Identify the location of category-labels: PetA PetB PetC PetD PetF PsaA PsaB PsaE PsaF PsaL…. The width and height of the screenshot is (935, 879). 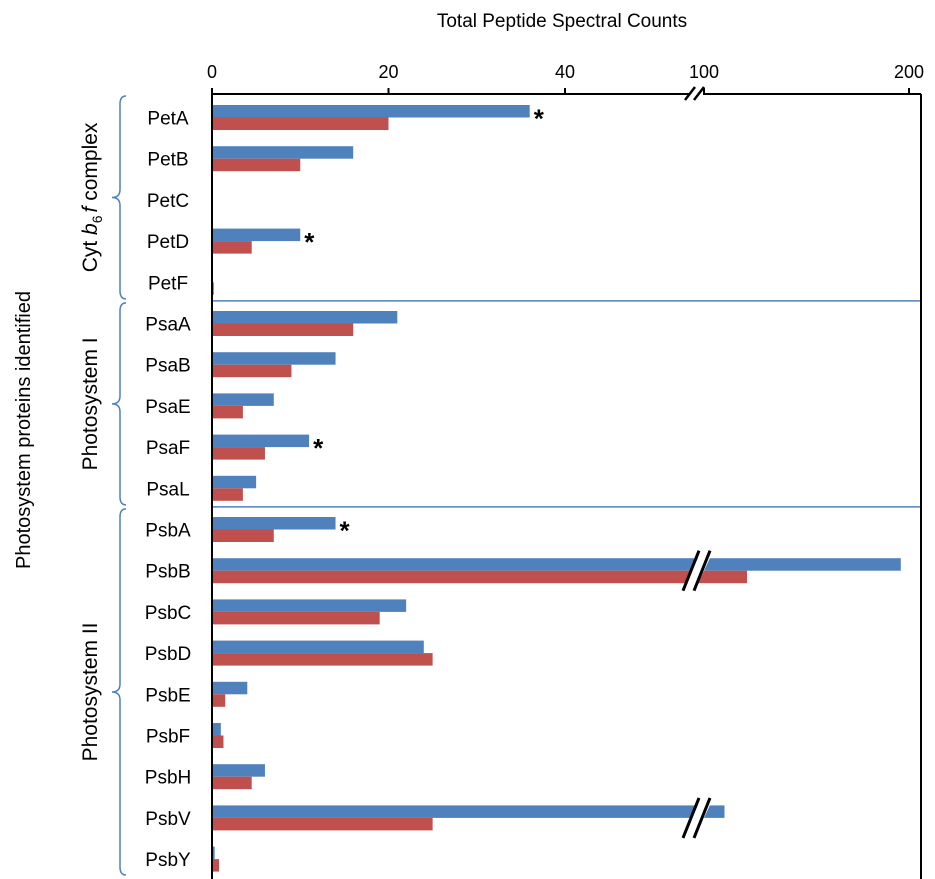
(168, 490).